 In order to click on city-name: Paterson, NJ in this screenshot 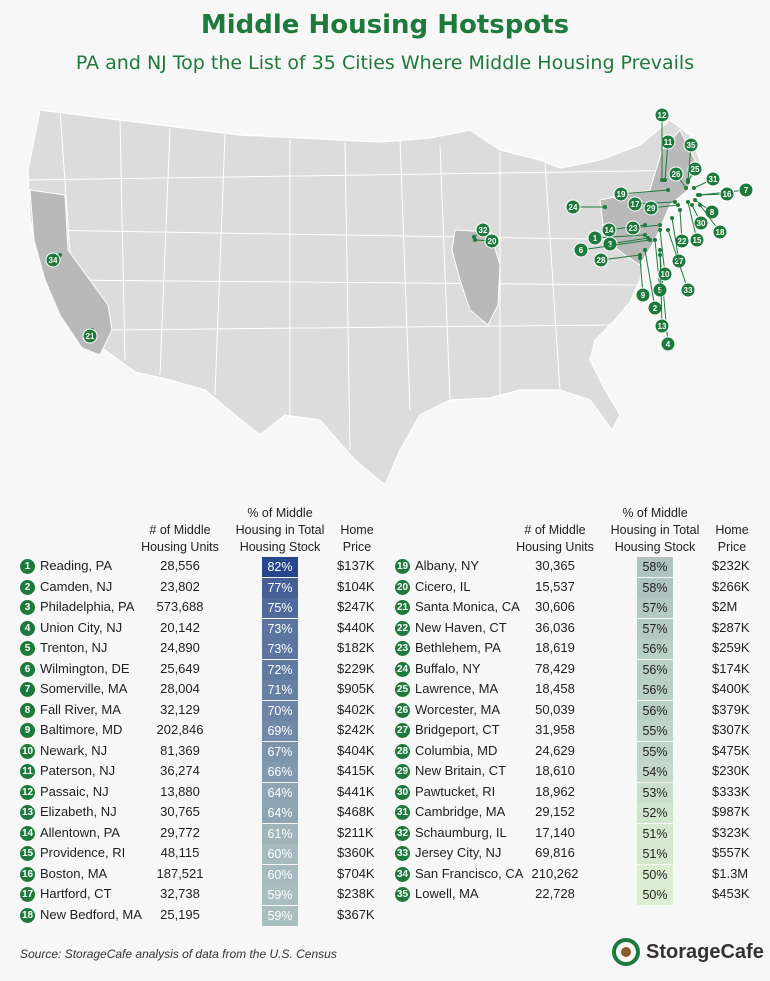, I will do `click(78, 770)`.